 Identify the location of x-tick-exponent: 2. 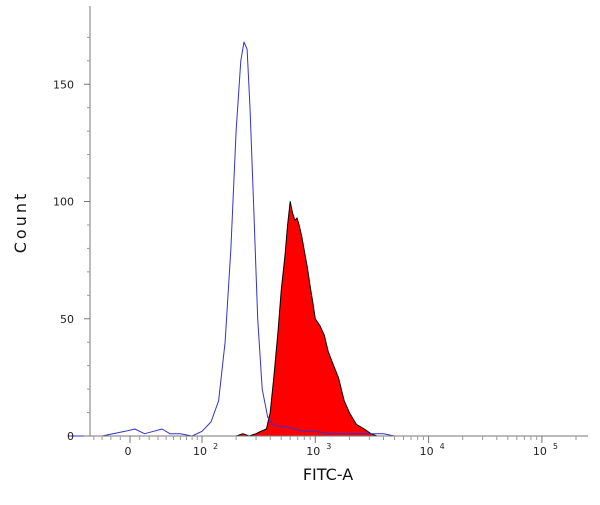
(215, 446).